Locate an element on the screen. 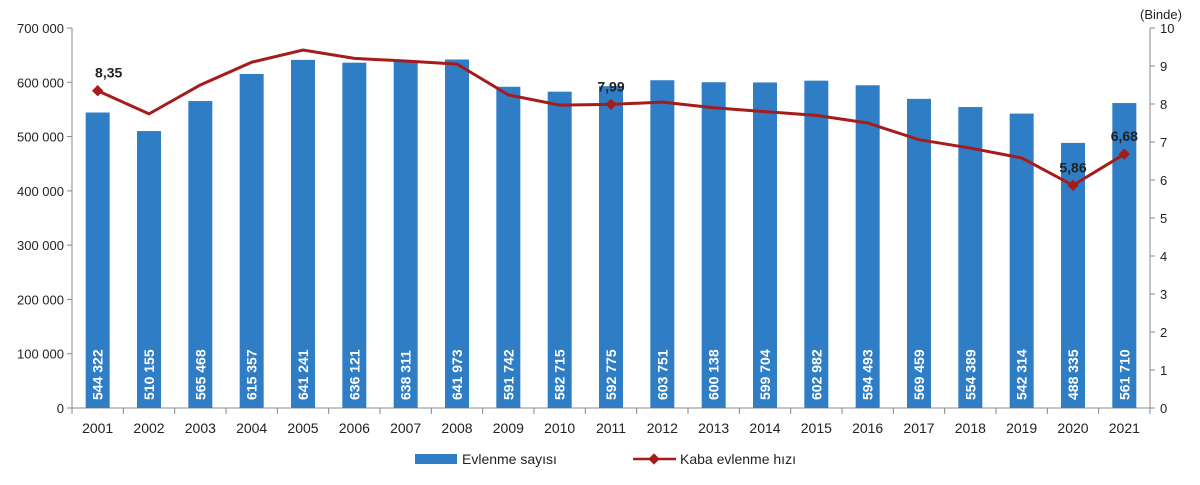 This screenshot has width=1200, height=485. x-tick-label: 2013 is located at coordinates (713, 428).